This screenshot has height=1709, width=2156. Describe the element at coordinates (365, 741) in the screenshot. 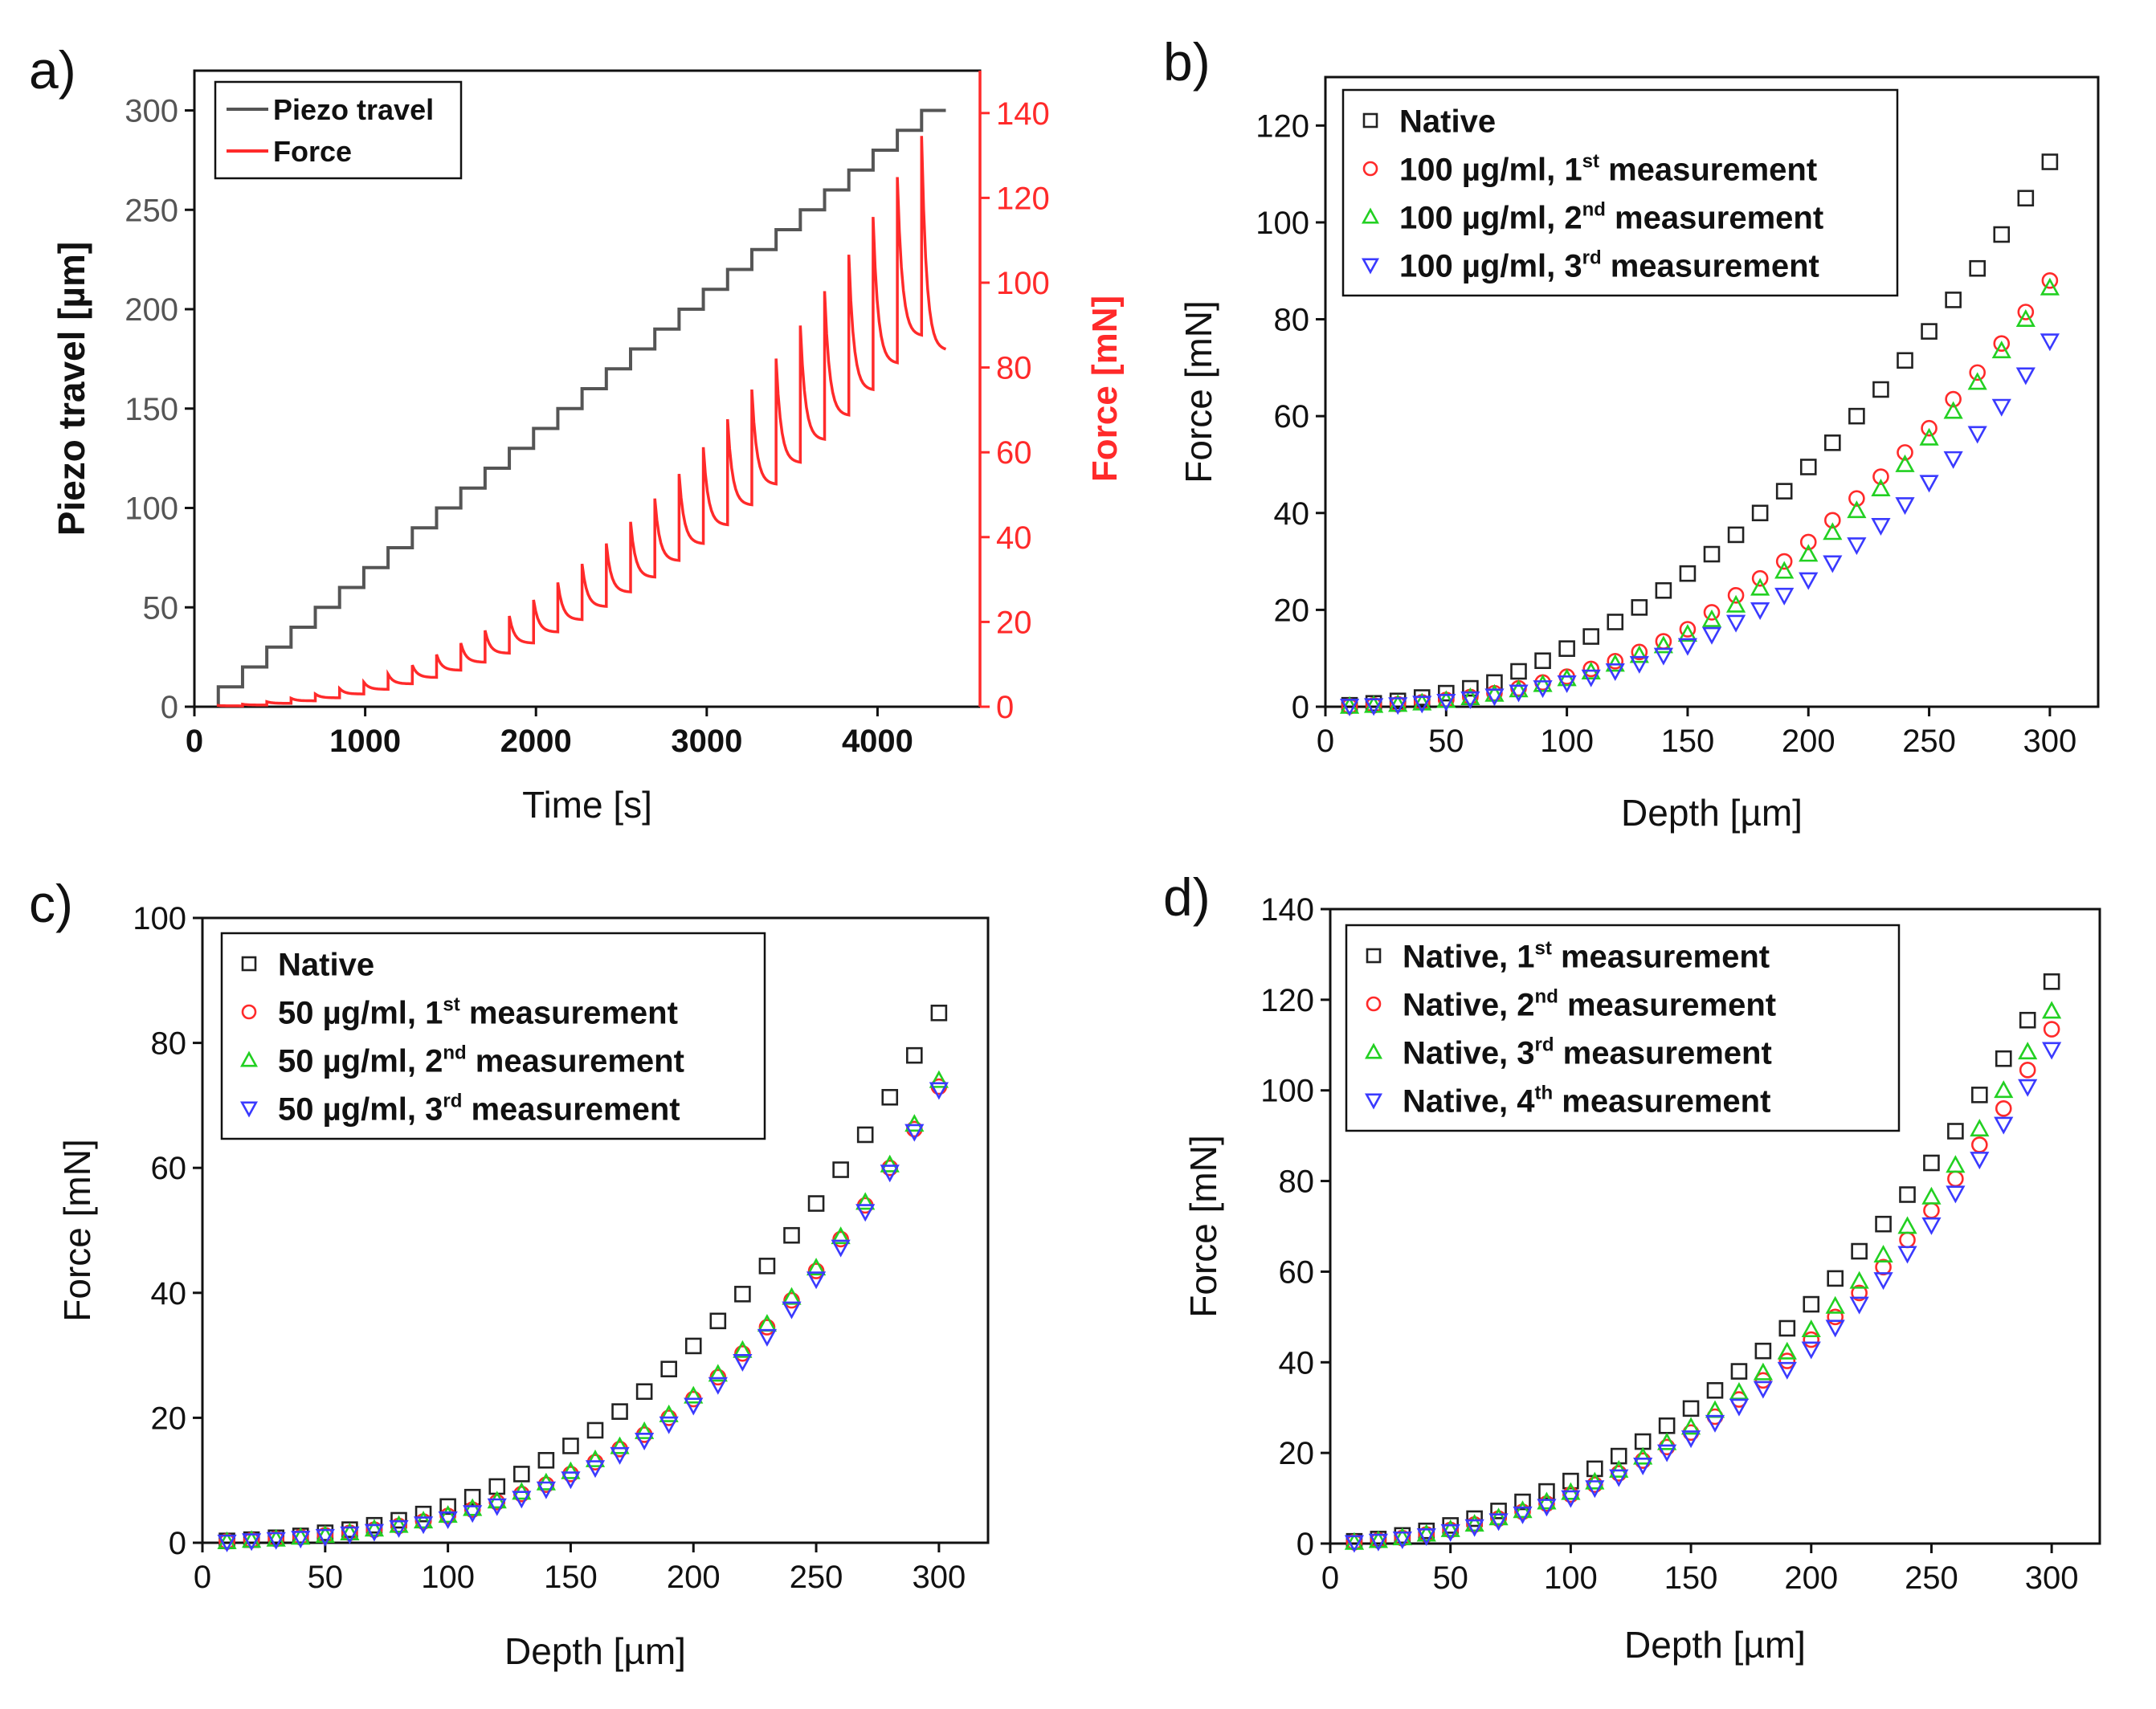

I see `x-tick-label: 1000` at that location.